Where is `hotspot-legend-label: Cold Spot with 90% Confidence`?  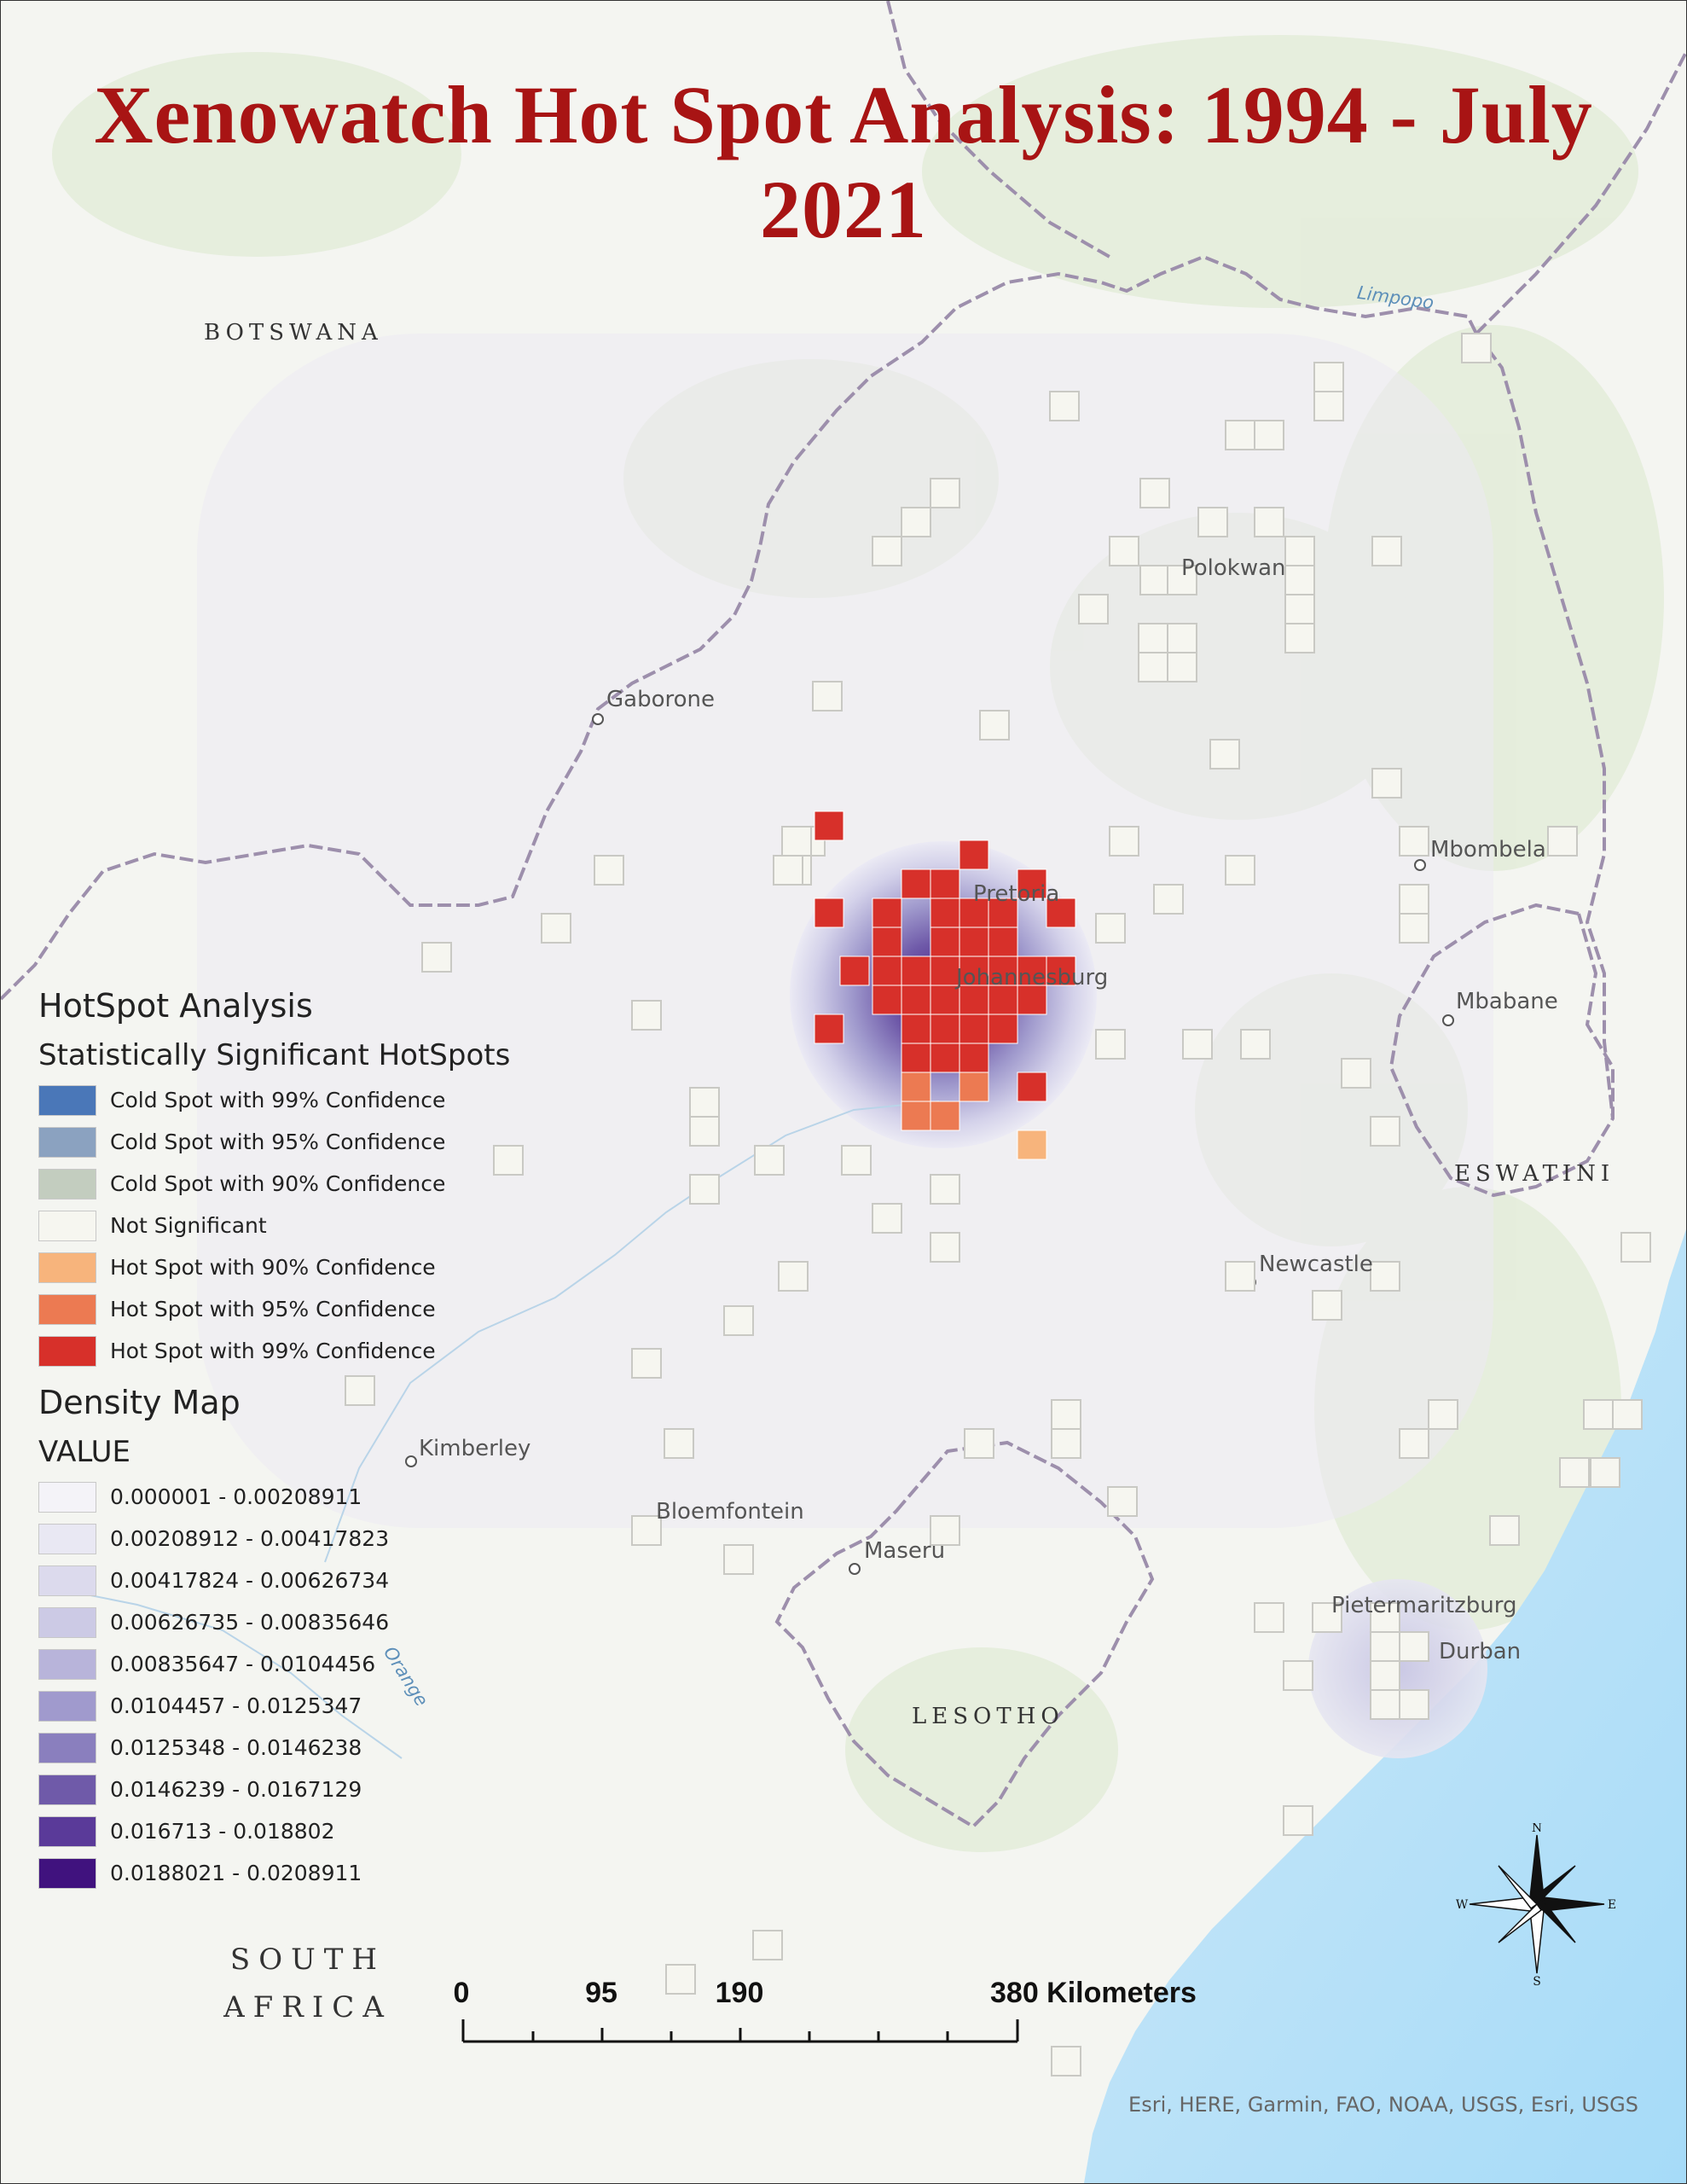 hotspot-legend-label: Cold Spot with 90% Confidence is located at coordinates (278, 1183).